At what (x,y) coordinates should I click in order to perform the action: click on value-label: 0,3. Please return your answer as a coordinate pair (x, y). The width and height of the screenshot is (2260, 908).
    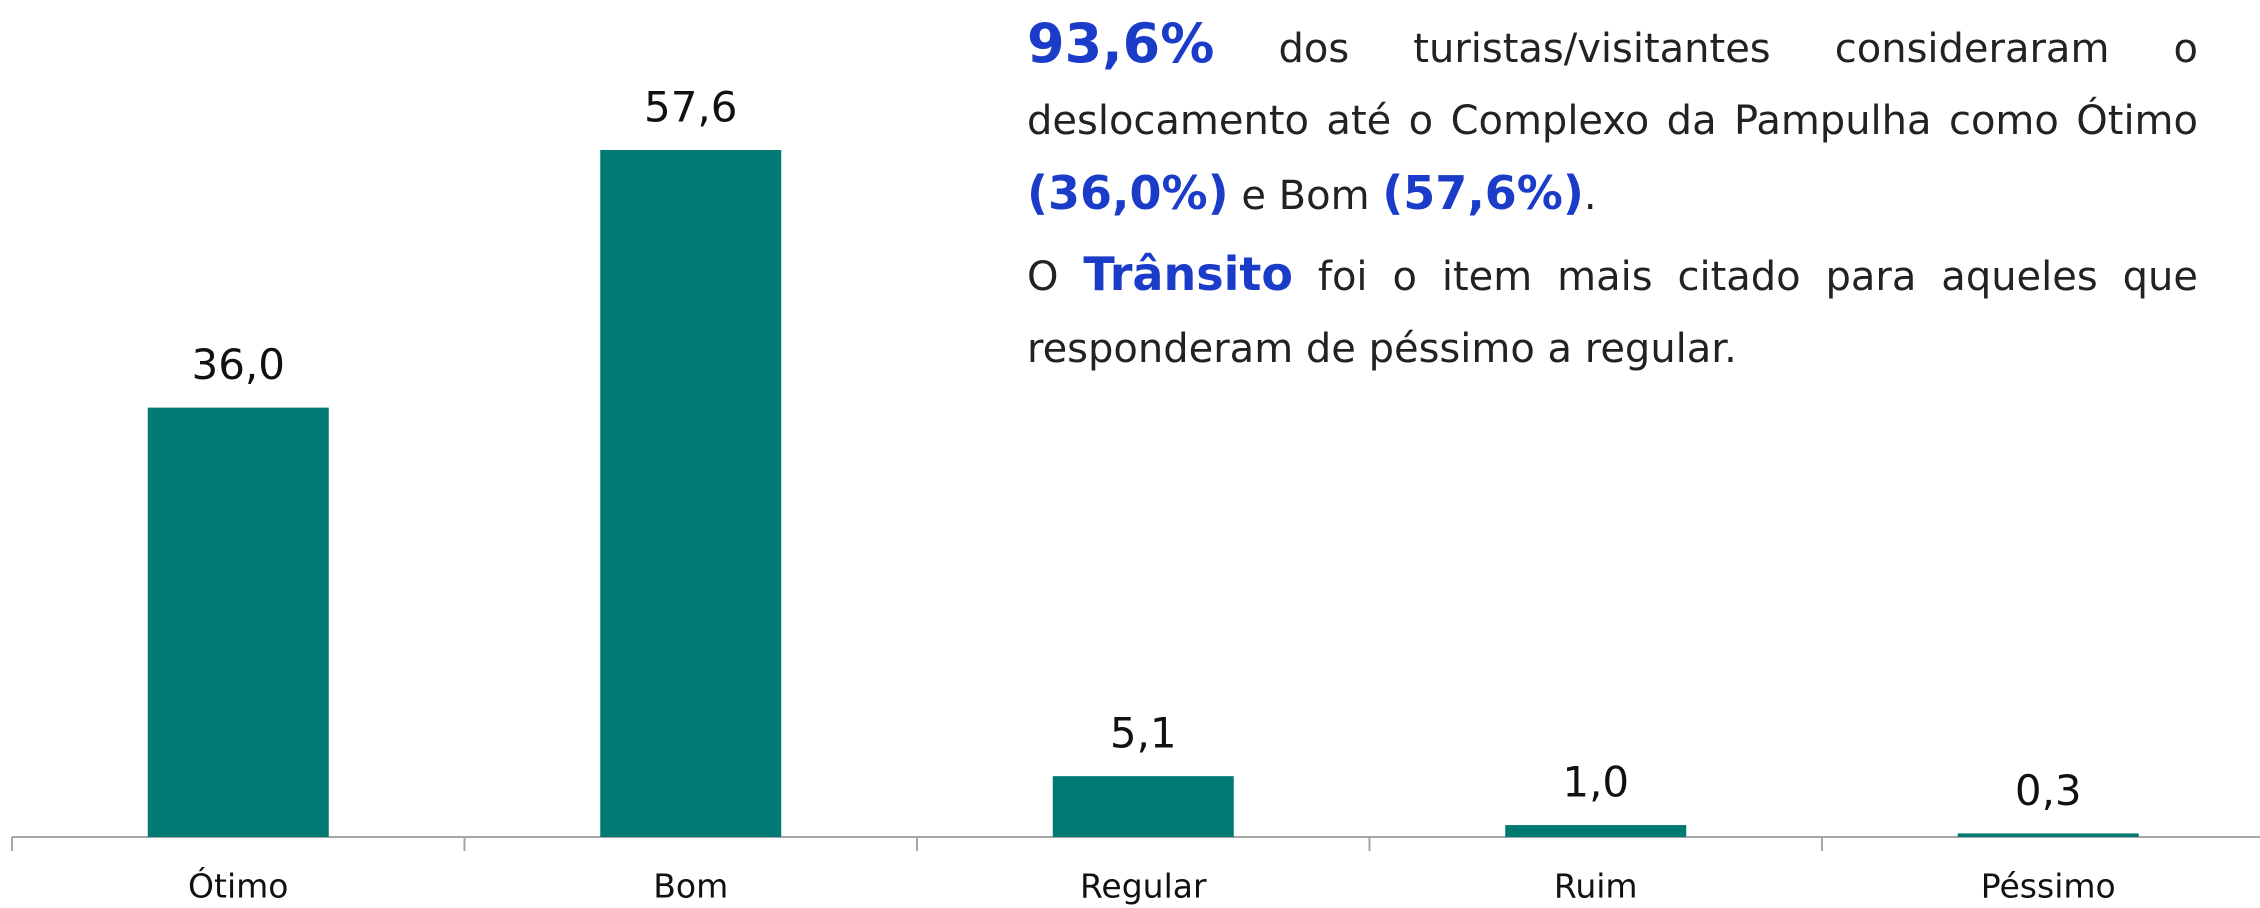
    Looking at the image, I should click on (2048, 790).